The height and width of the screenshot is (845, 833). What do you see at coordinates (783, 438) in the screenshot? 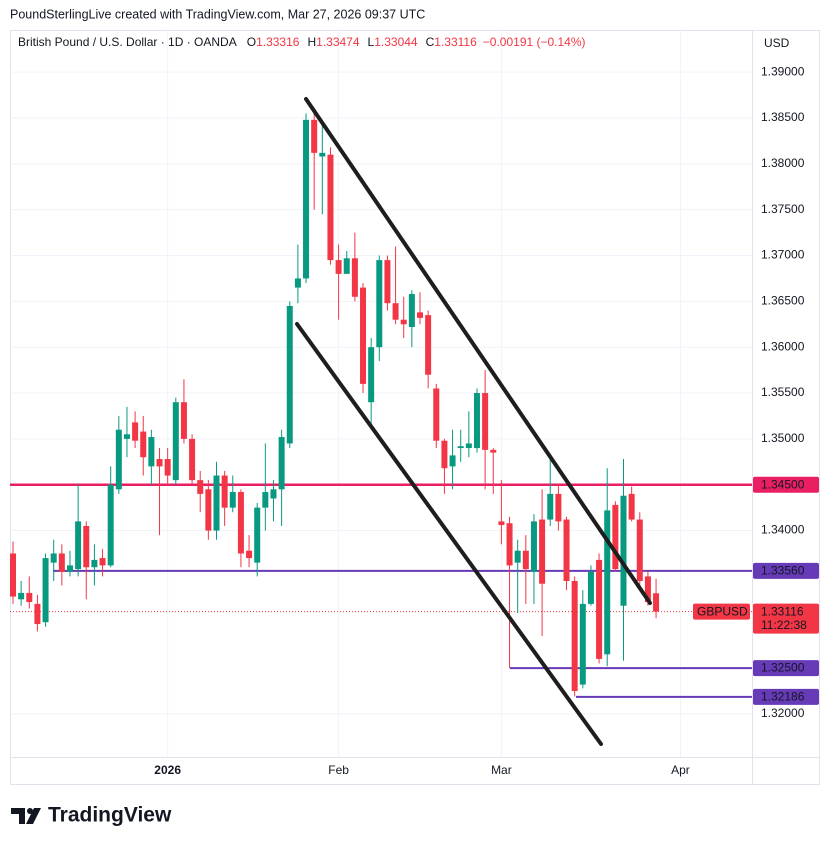
I see `y-tick-label: 1.35000` at bounding box center [783, 438].